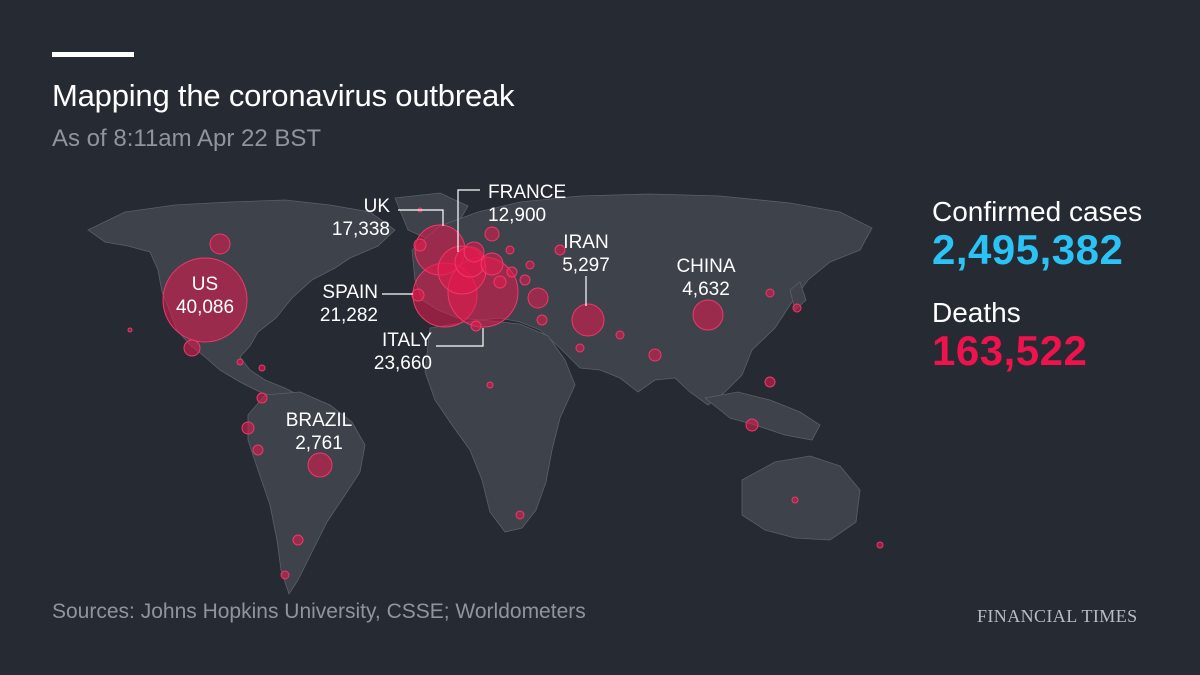 Image resolution: width=1200 pixels, height=675 pixels. What do you see at coordinates (285, 575) in the screenshot?
I see `bubble-chile` at bounding box center [285, 575].